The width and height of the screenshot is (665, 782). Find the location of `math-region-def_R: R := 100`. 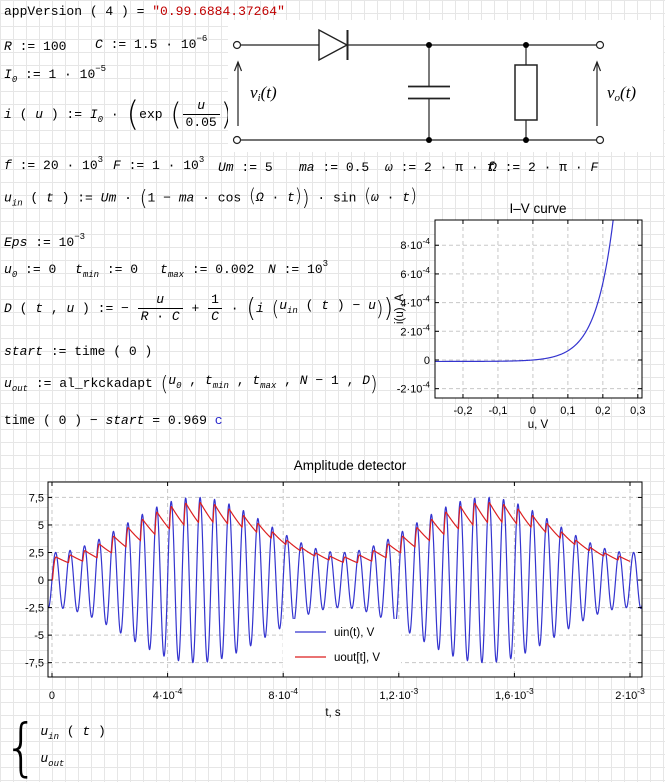

math-region-def_R: R := 100 is located at coordinates (35, 47).